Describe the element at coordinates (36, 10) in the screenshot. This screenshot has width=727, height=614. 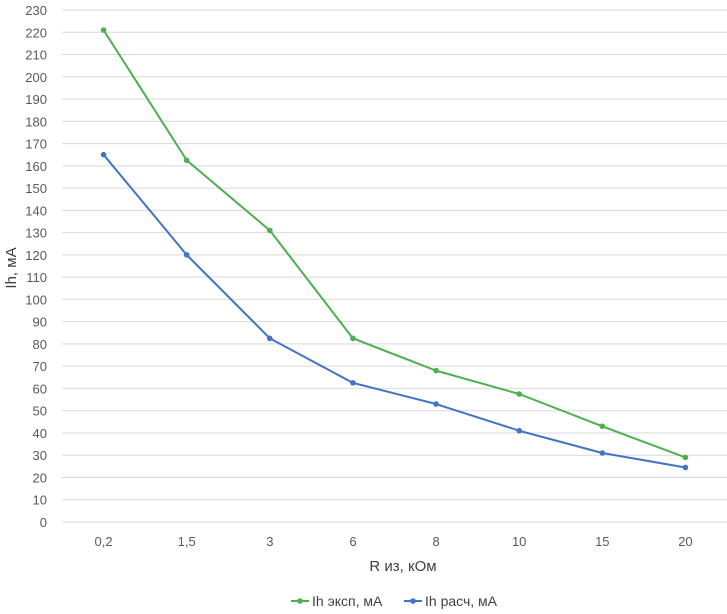
I see `y-tick-label: 230` at that location.